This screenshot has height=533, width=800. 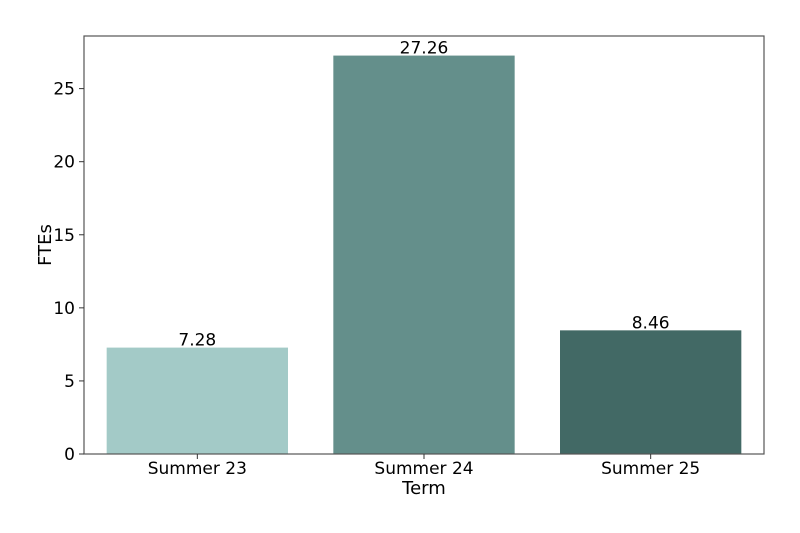 What do you see at coordinates (197, 469) in the screenshot?
I see `x-tick-label: Summer 23` at bounding box center [197, 469].